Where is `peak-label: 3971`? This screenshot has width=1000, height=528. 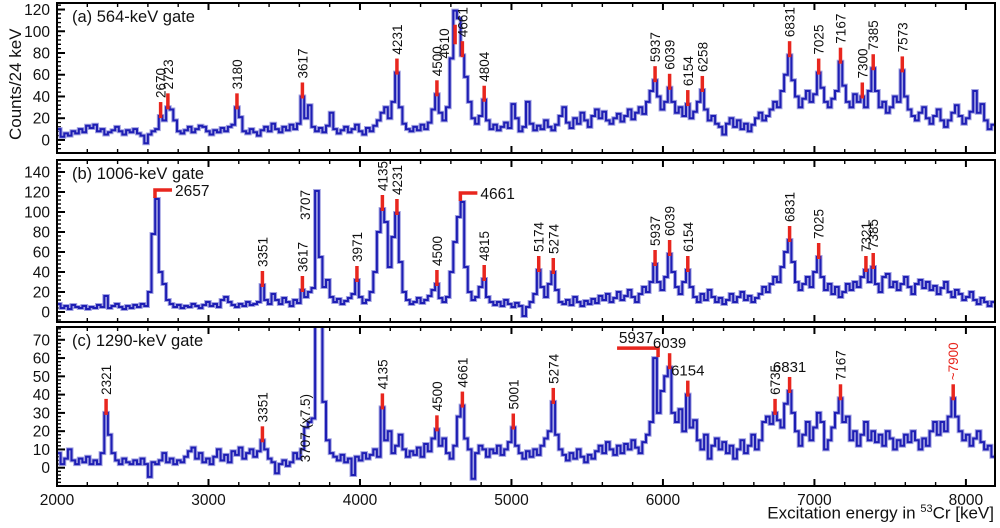
peak-label: 3971 is located at coordinates (357, 247).